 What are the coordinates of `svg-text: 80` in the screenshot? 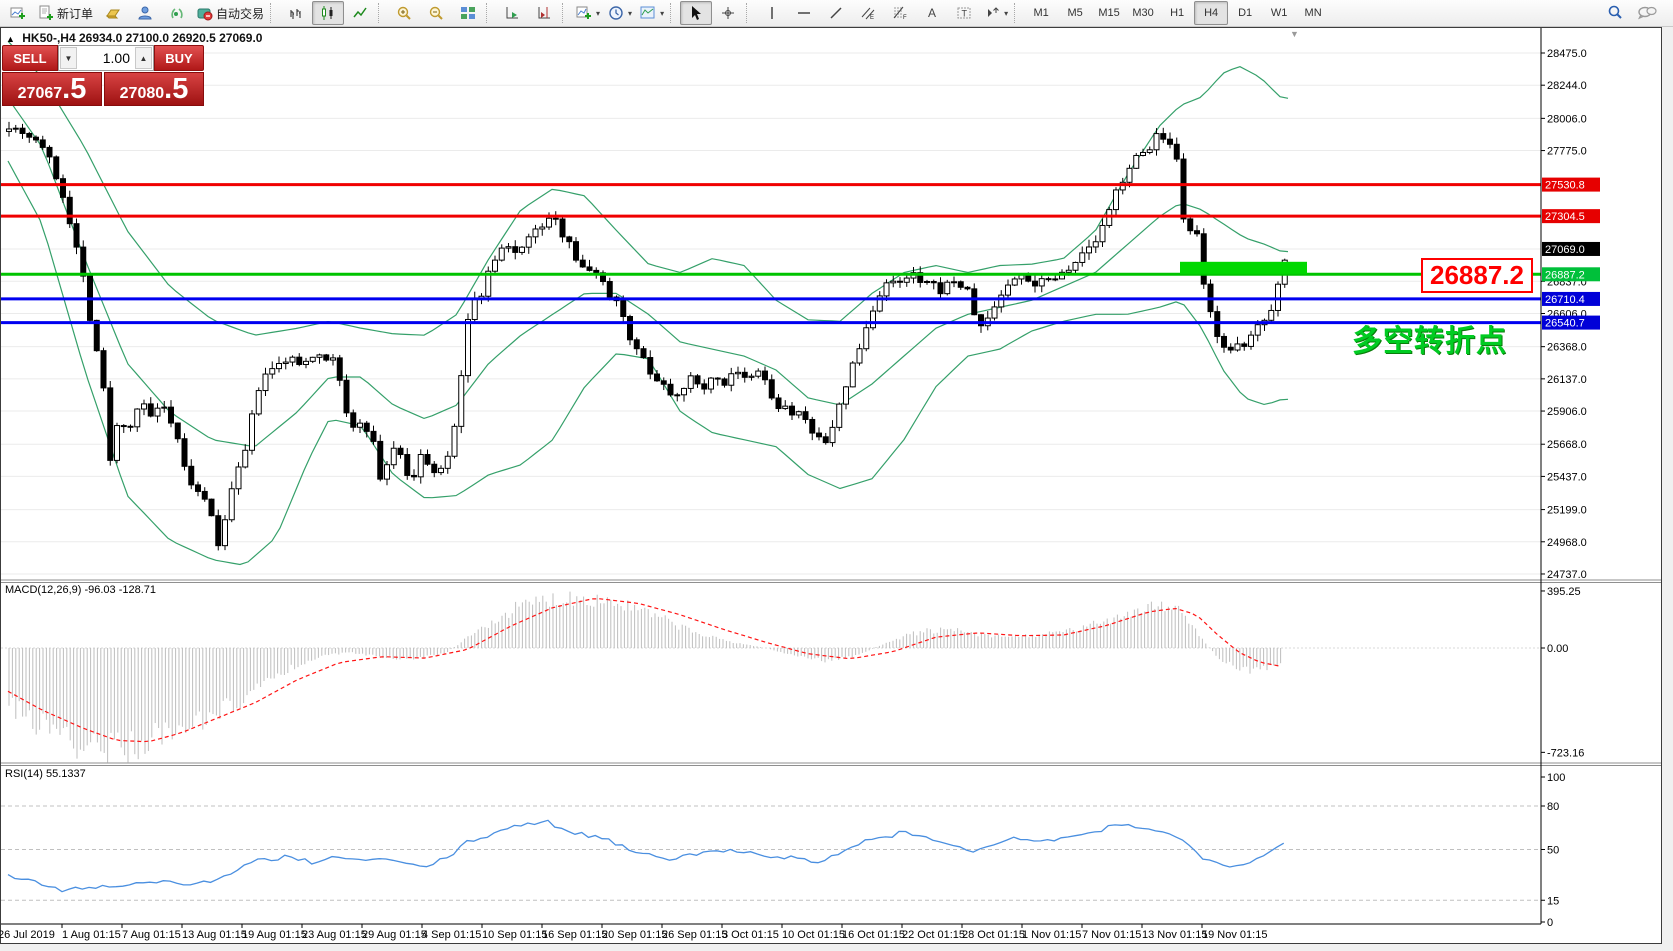 It's located at (1553, 807).